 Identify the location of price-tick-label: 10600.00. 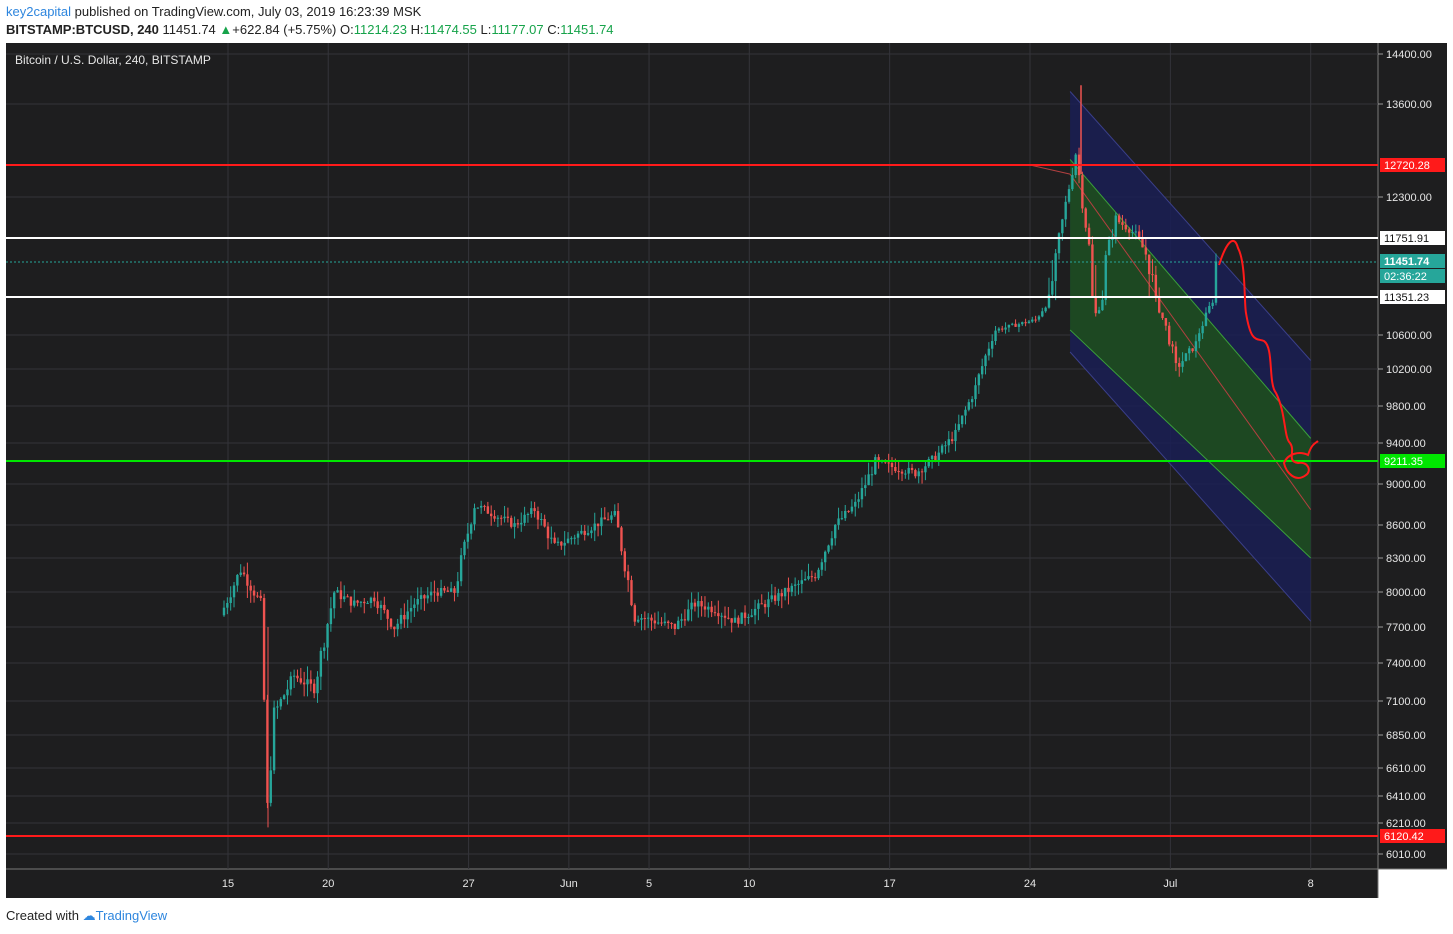
(1409, 336).